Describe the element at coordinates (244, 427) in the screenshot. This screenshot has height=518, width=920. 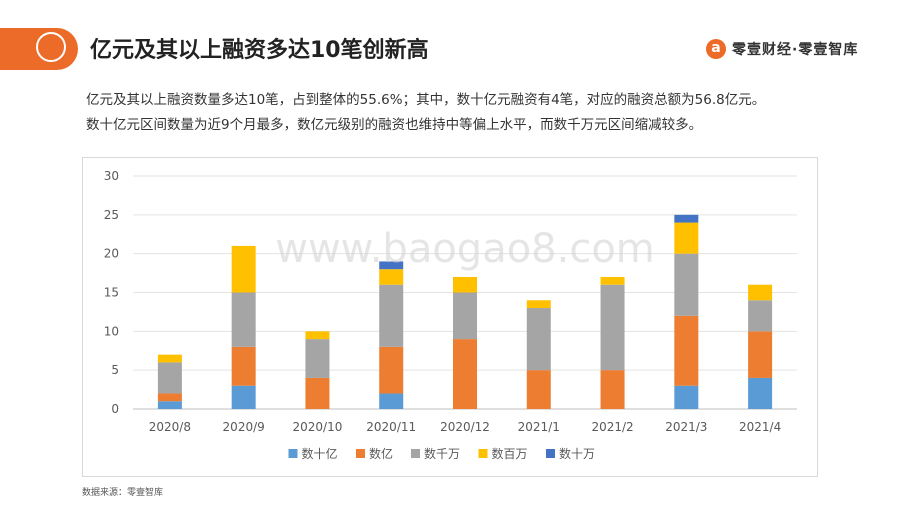
I see `x-tick-label: 2020/9` at that location.